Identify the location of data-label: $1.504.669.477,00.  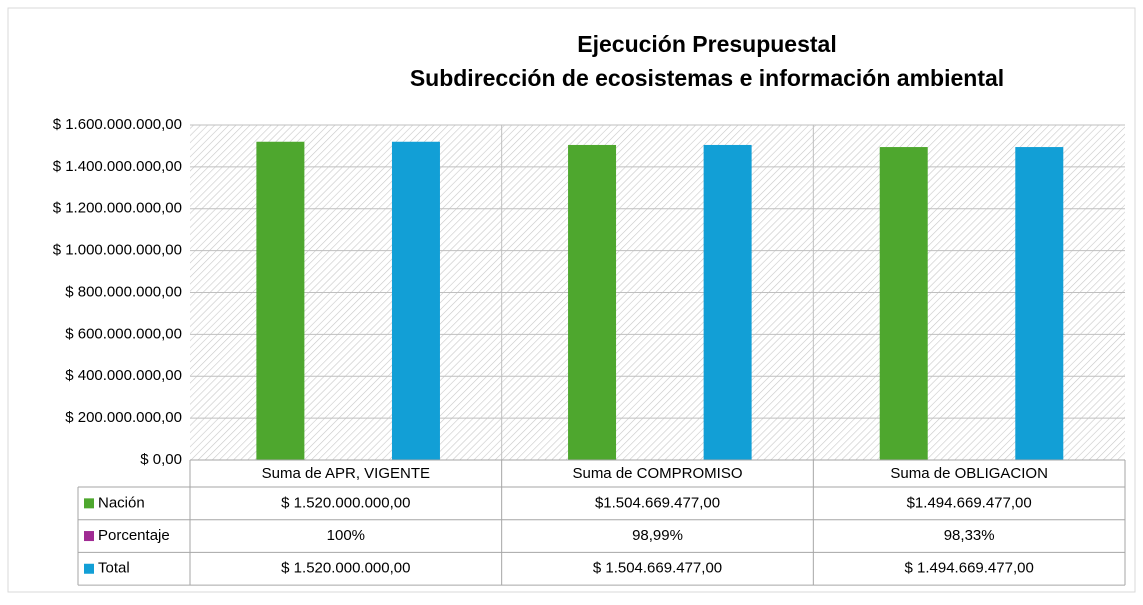
(657, 502).